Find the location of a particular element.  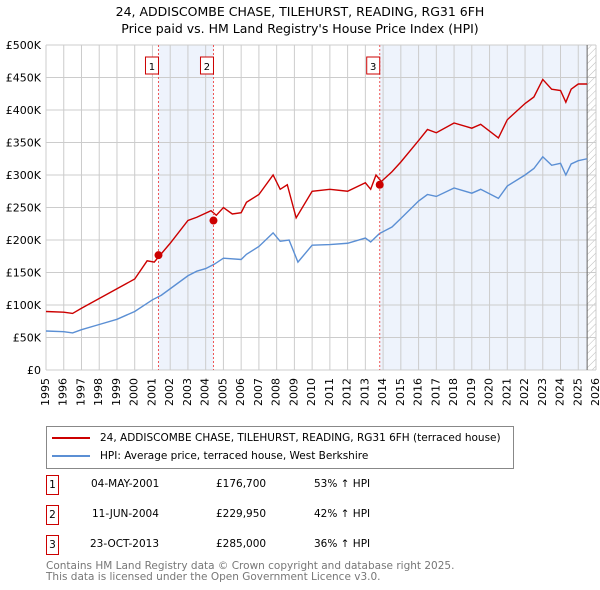

x-tick-label: 2018 is located at coordinates (453, 392).